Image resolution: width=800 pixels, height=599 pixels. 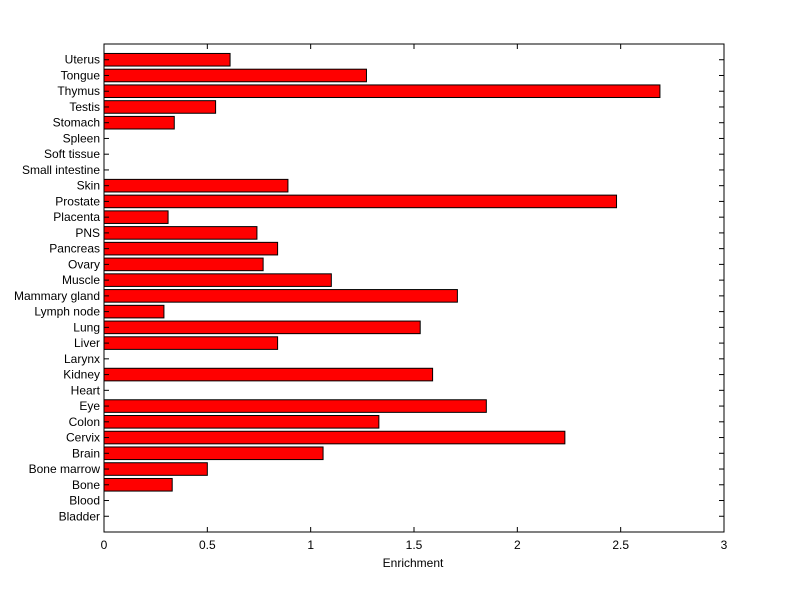 What do you see at coordinates (268, 374) in the screenshot?
I see `bar-kidney` at bounding box center [268, 374].